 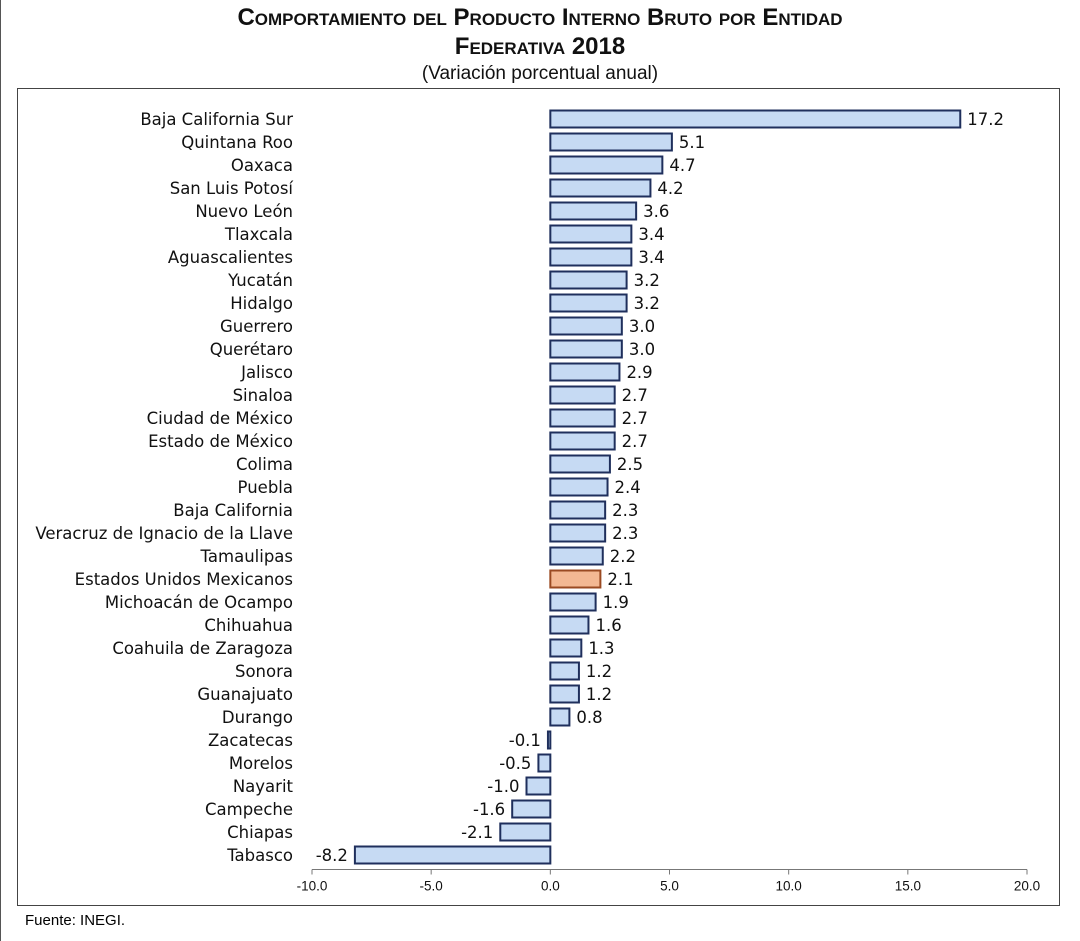 What do you see at coordinates (250, 740) in the screenshot?
I see `category-label: Zacatecas` at bounding box center [250, 740].